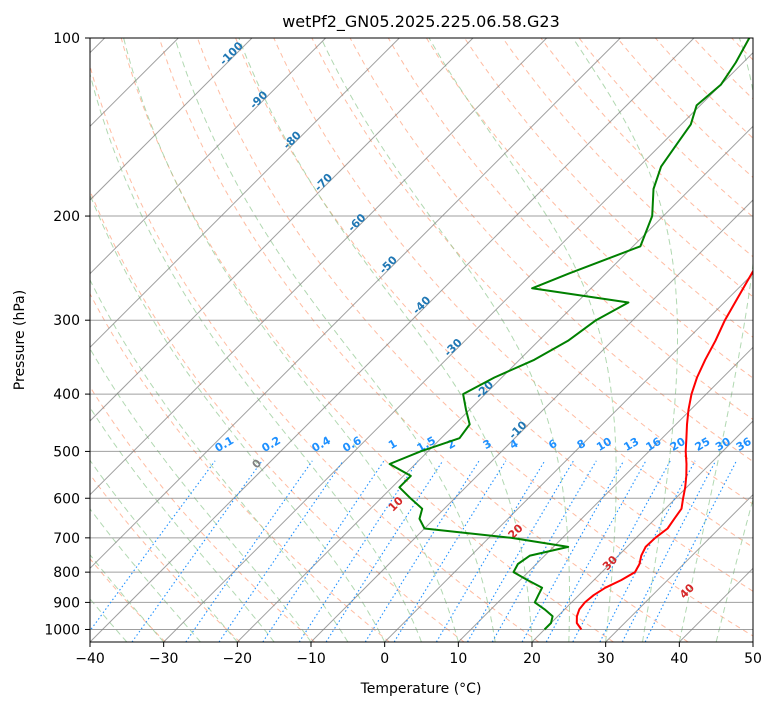 The width and height of the screenshot is (775, 708). Describe the element at coordinates (66, 217) in the screenshot. I see `y-tick-label: 200` at that location.